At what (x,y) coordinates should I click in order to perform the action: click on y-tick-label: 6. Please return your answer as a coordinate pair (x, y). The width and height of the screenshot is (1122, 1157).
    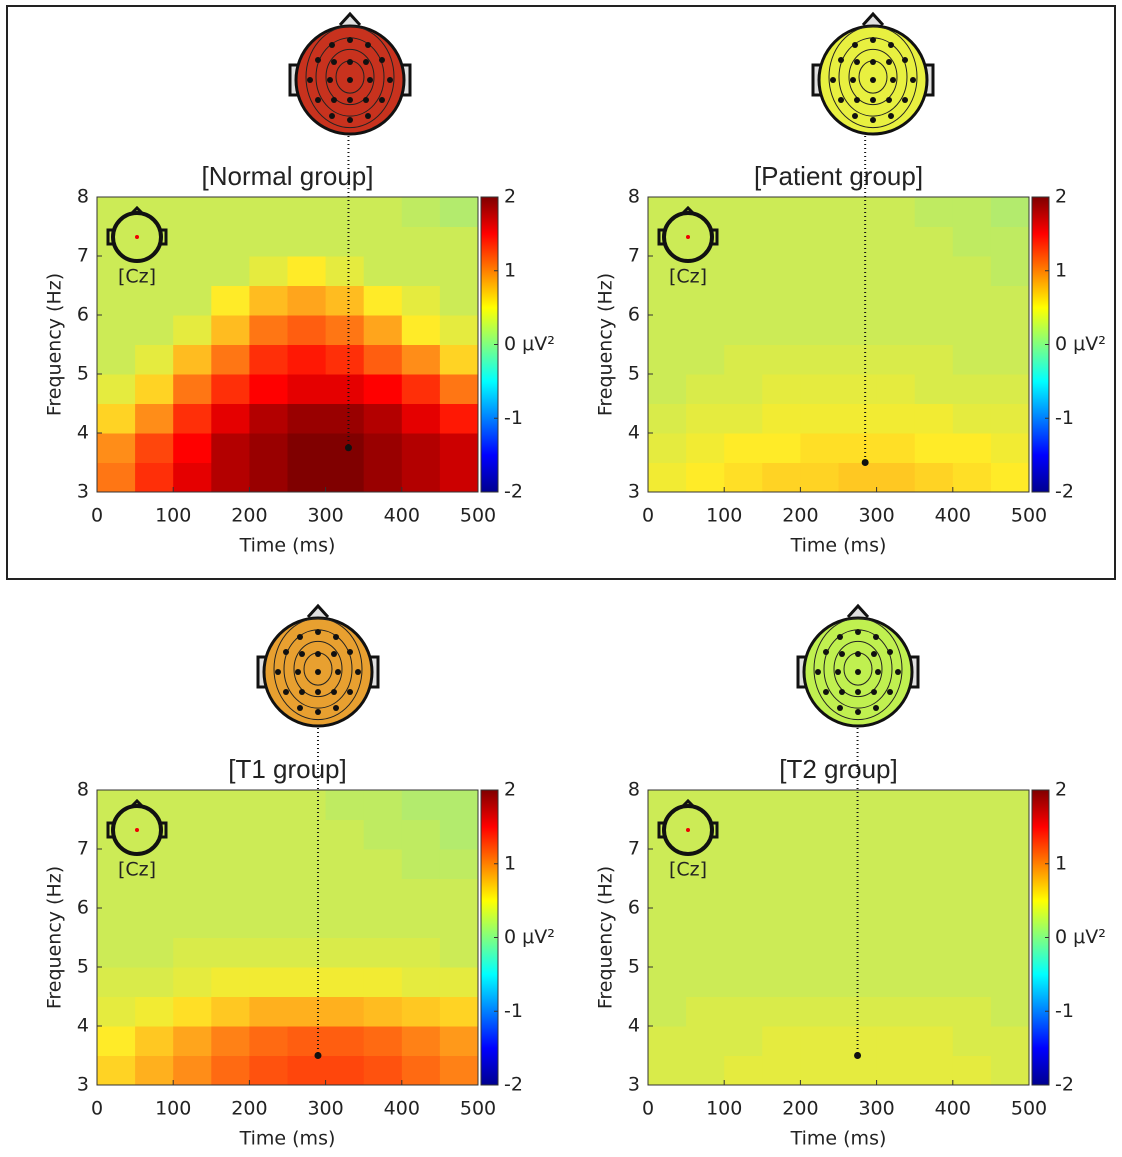
    Looking at the image, I should click on (634, 908).